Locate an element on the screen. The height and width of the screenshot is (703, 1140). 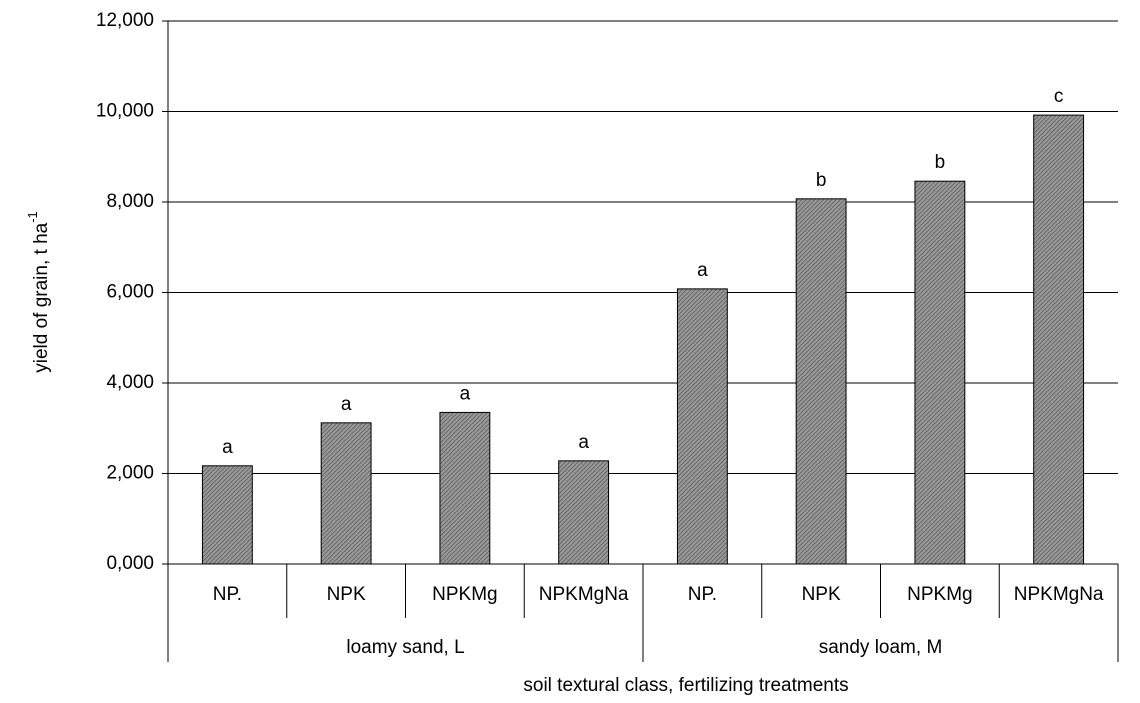
y-tick-label: 4,000 is located at coordinates (130, 382).